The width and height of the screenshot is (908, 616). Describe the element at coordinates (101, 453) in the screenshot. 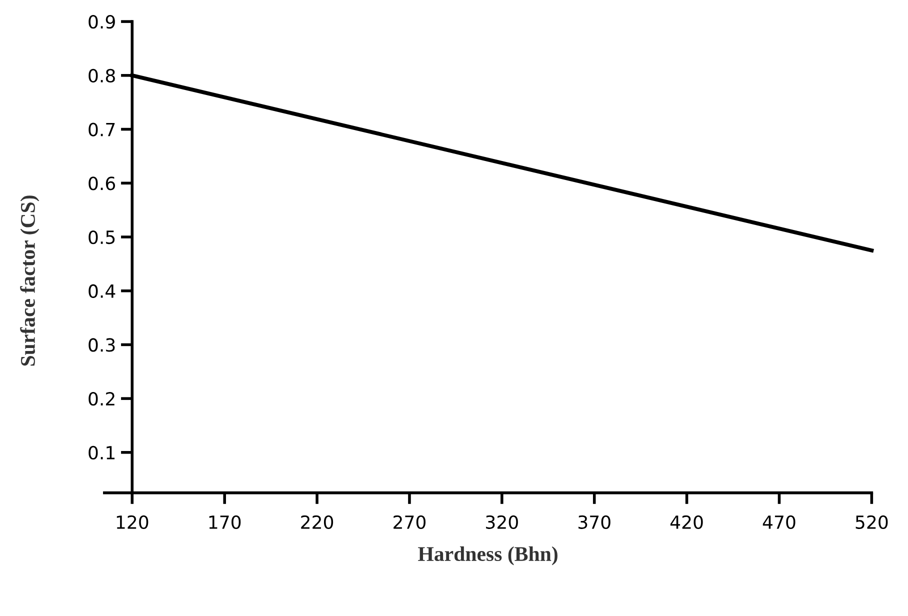

I see `y-tick-label: 0.1` at that location.